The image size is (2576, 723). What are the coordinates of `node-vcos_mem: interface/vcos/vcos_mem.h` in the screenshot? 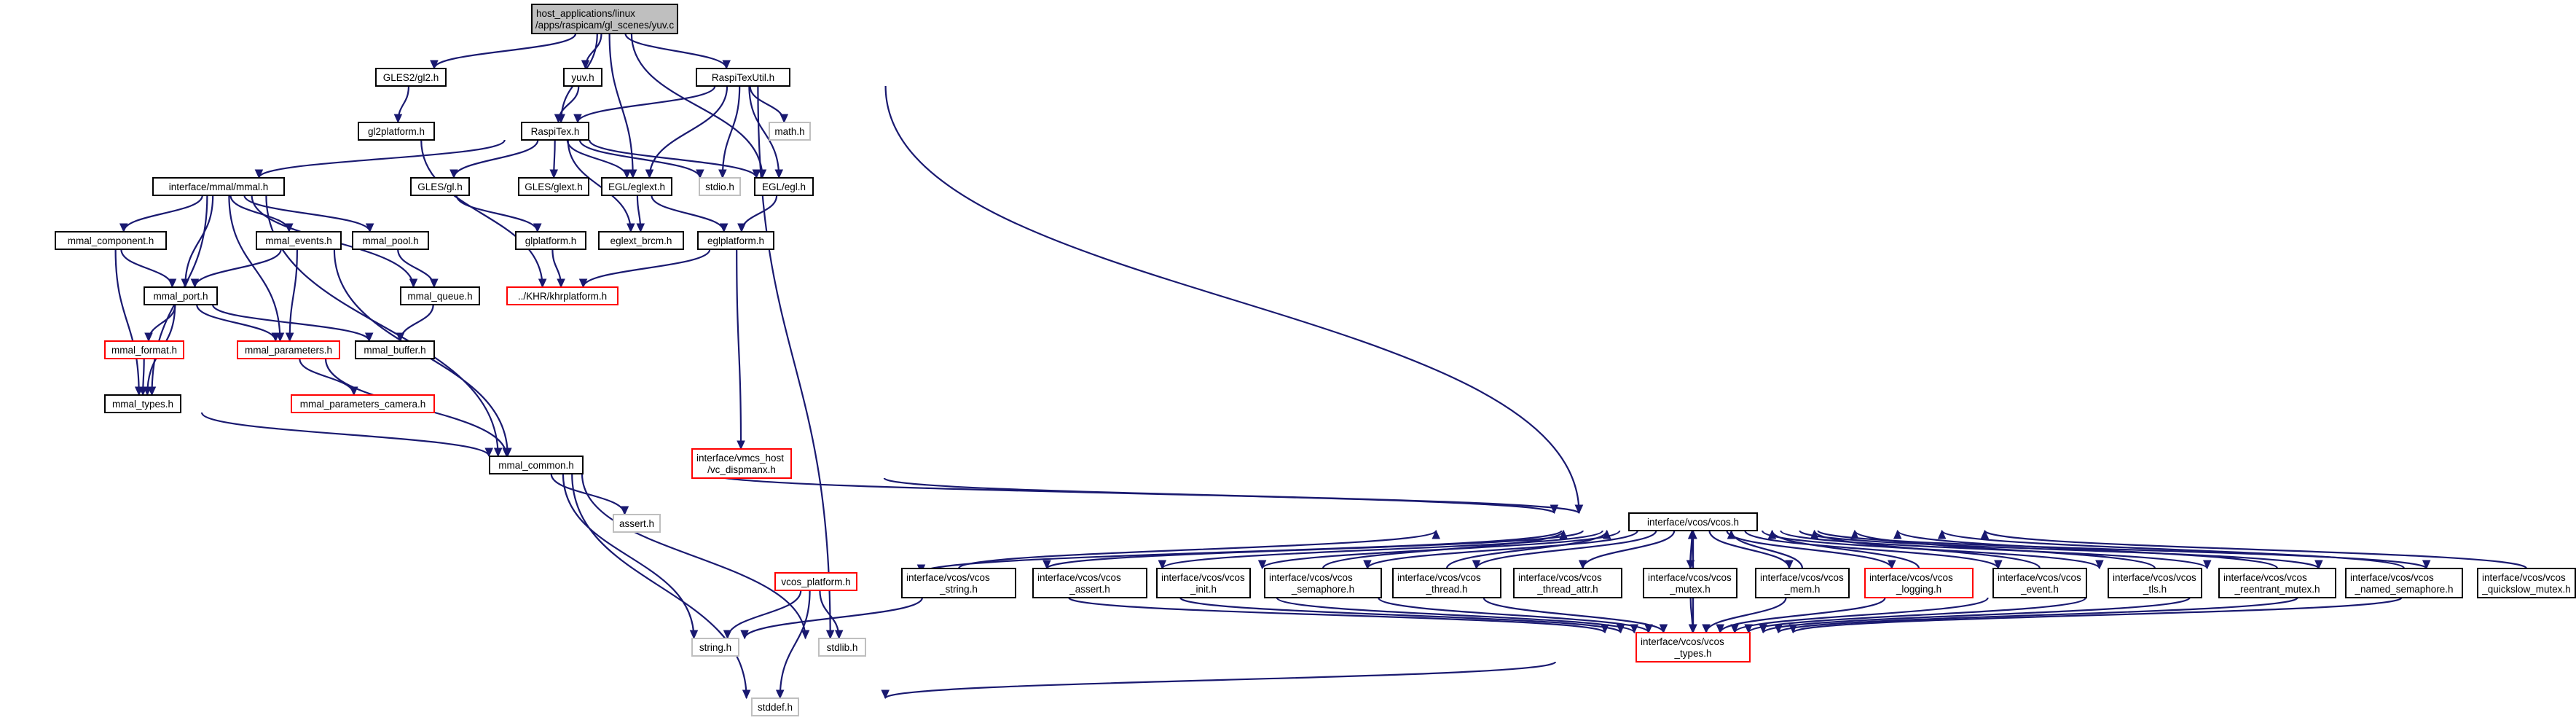 It's located at (1802, 583).